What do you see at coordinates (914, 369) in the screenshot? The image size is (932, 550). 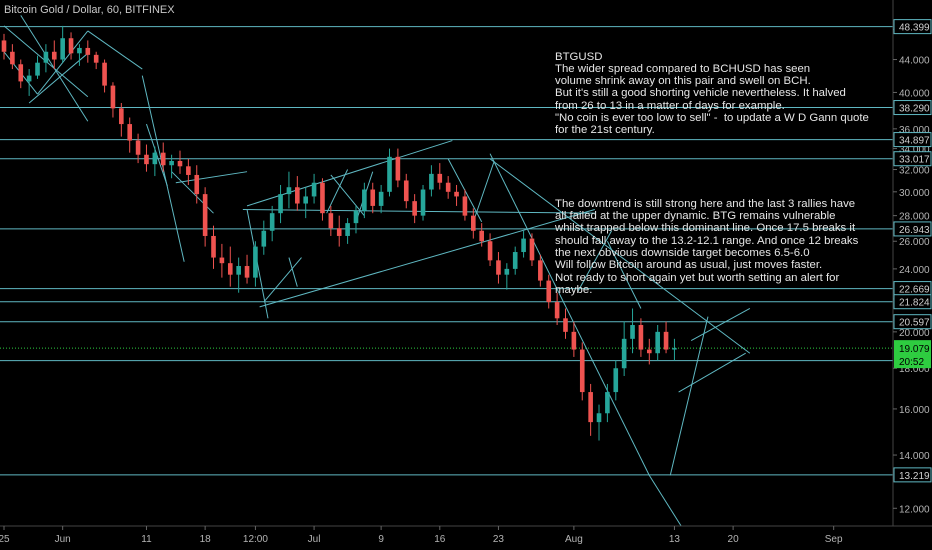 I see `y-tick-label-3: 18.000` at bounding box center [914, 369].